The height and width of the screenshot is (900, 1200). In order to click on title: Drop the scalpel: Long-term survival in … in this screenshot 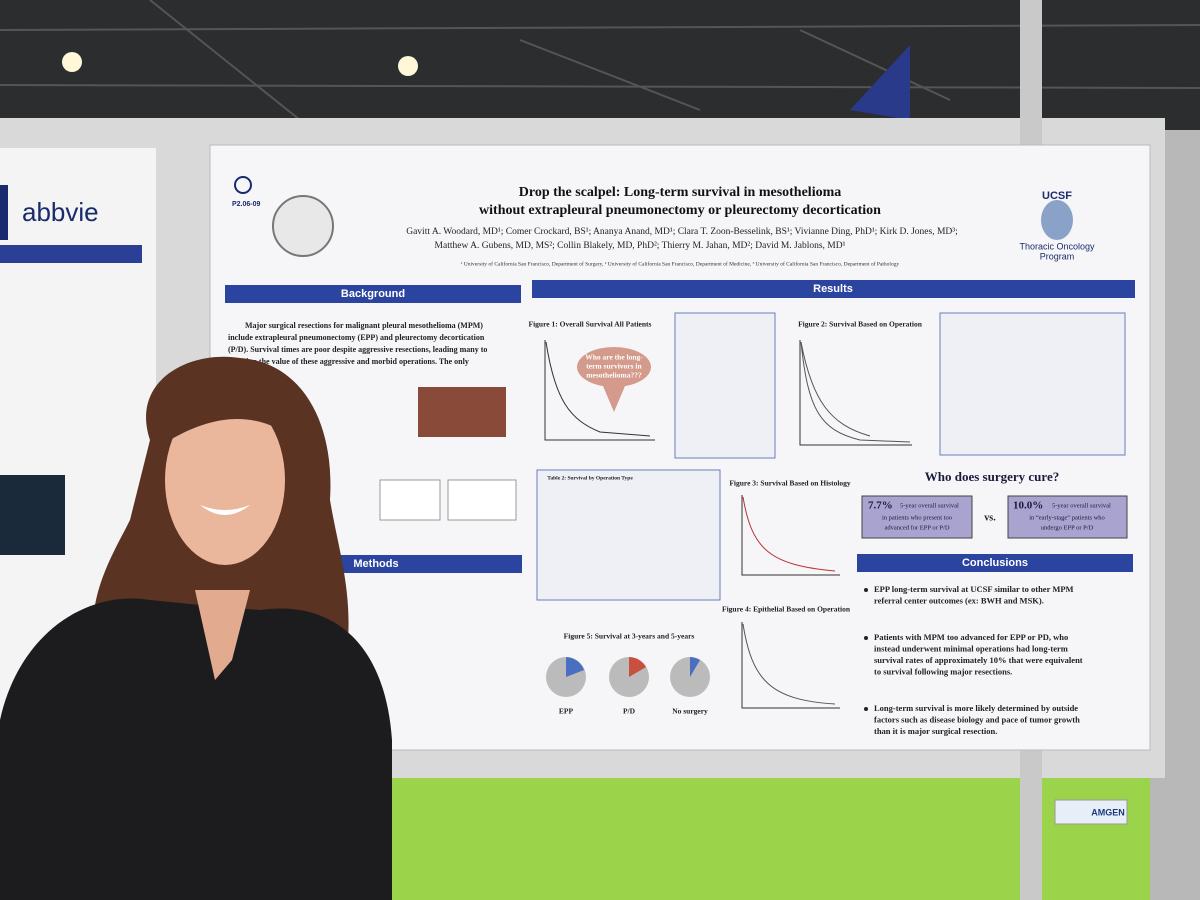, I will do `click(680, 192)`.